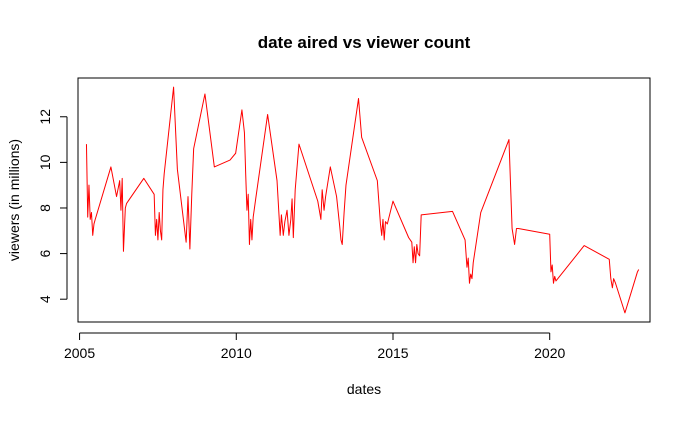 This screenshot has height=424, width=690. What do you see at coordinates (45, 117) in the screenshot?
I see `y-tick-label: 12` at bounding box center [45, 117].